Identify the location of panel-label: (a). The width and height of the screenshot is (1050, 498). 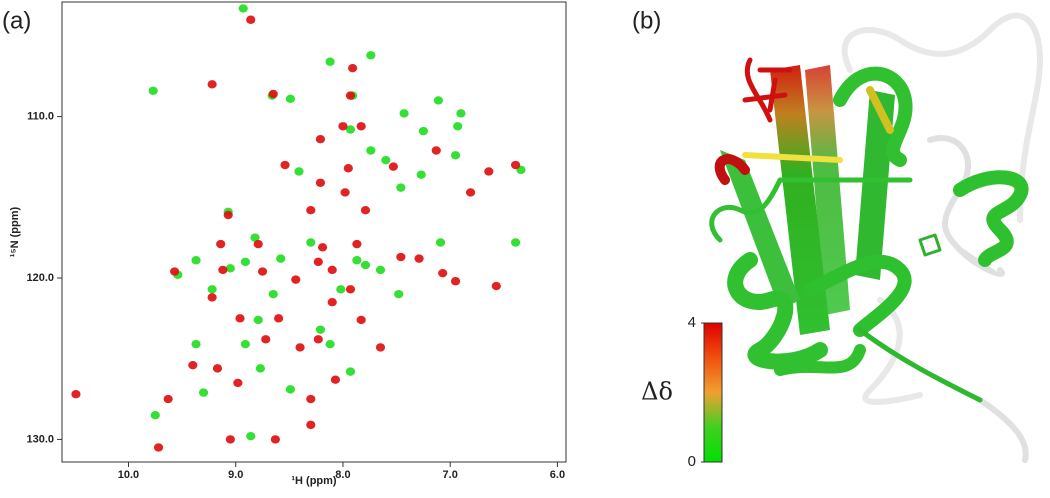
(16, 20).